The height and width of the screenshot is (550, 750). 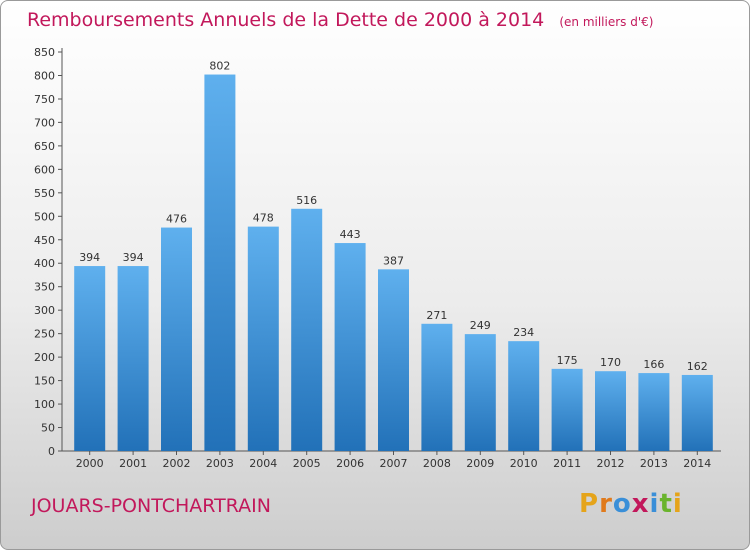 What do you see at coordinates (436, 315) in the screenshot?
I see `data-label: 271` at bounding box center [436, 315].